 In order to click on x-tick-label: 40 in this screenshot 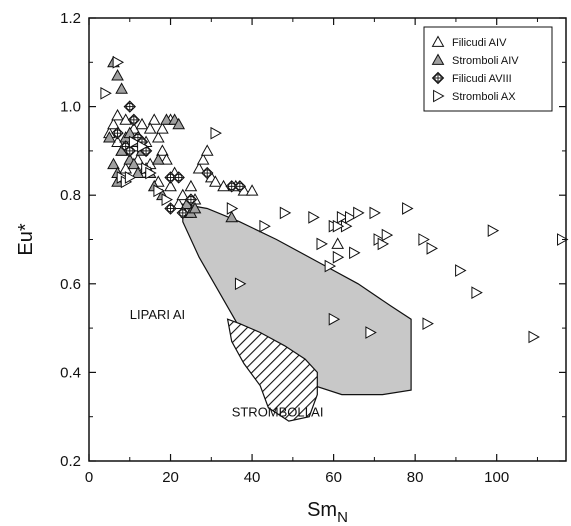, I will do `click(252, 477)`.